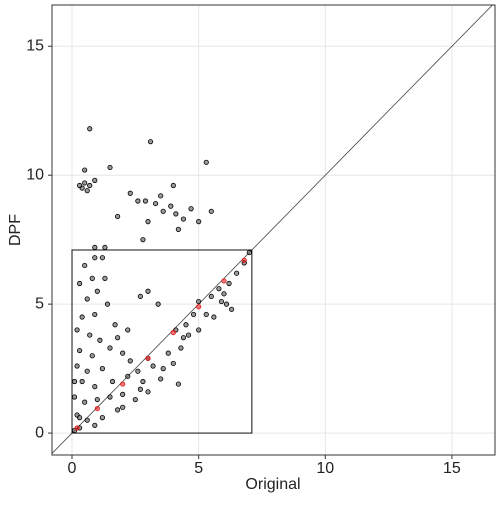 The image size is (500, 505). I want to click on y-tick-label: 5, so click(39, 303).